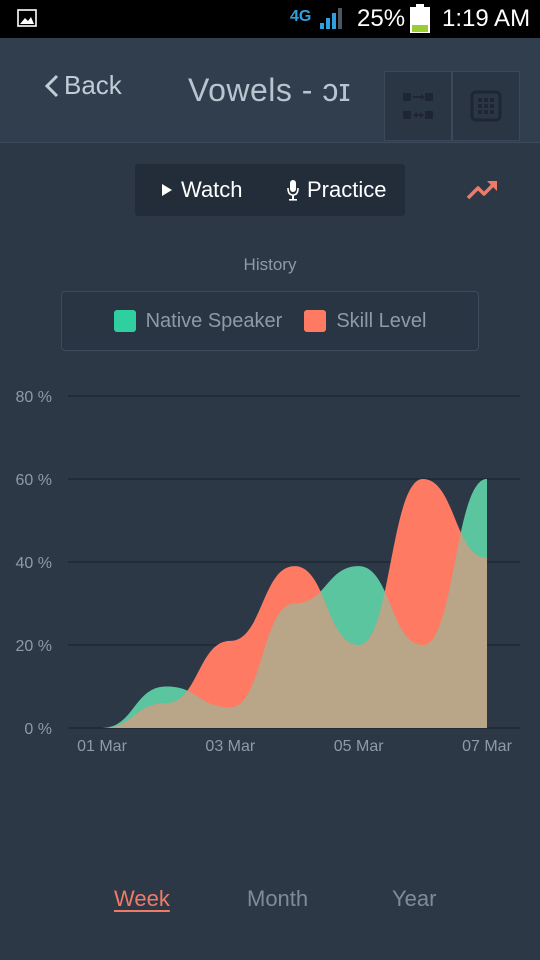 This screenshot has height=960, width=540. Describe the element at coordinates (420, 18) in the screenshot. I see `battery-icon` at that location.